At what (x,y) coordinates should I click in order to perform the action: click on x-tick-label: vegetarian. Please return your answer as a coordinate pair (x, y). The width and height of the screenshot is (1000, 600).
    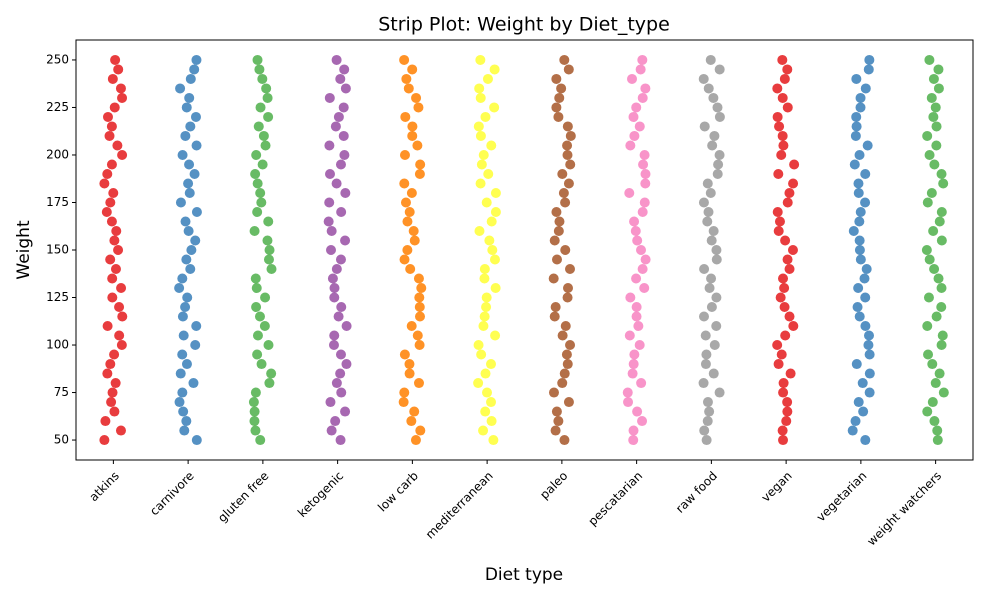
    Looking at the image, I should click on (842, 497).